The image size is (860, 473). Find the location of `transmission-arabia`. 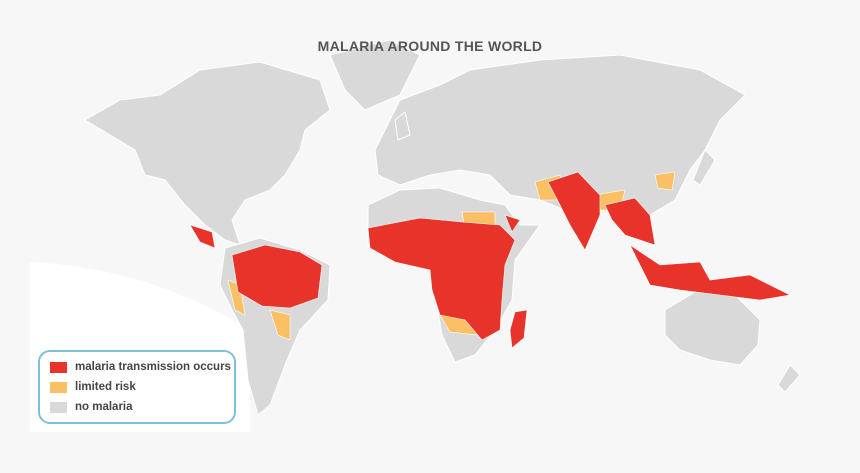

transmission-arabia is located at coordinates (512, 223).